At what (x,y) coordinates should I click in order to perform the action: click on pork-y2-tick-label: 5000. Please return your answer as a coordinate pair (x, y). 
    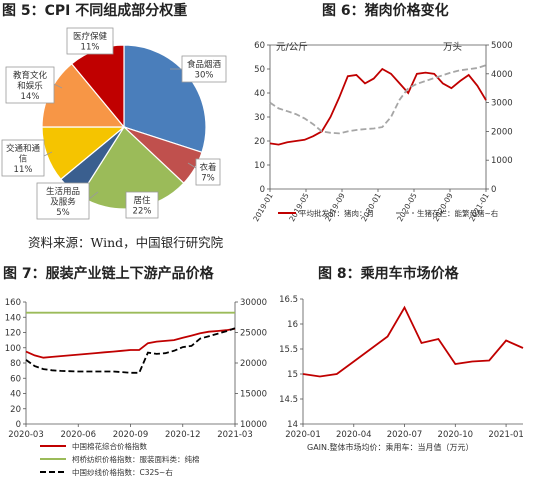
    Looking at the image, I should click on (502, 46).